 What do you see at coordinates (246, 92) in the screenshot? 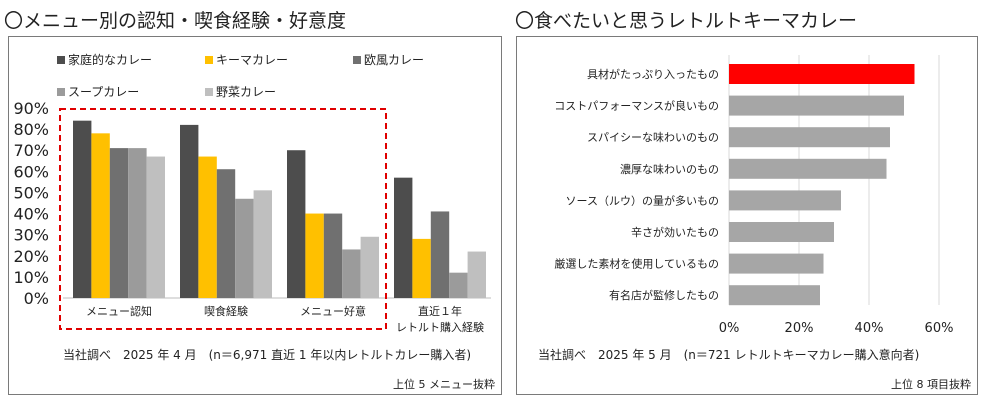
I see `legend-label: 野菜カレー` at bounding box center [246, 92].